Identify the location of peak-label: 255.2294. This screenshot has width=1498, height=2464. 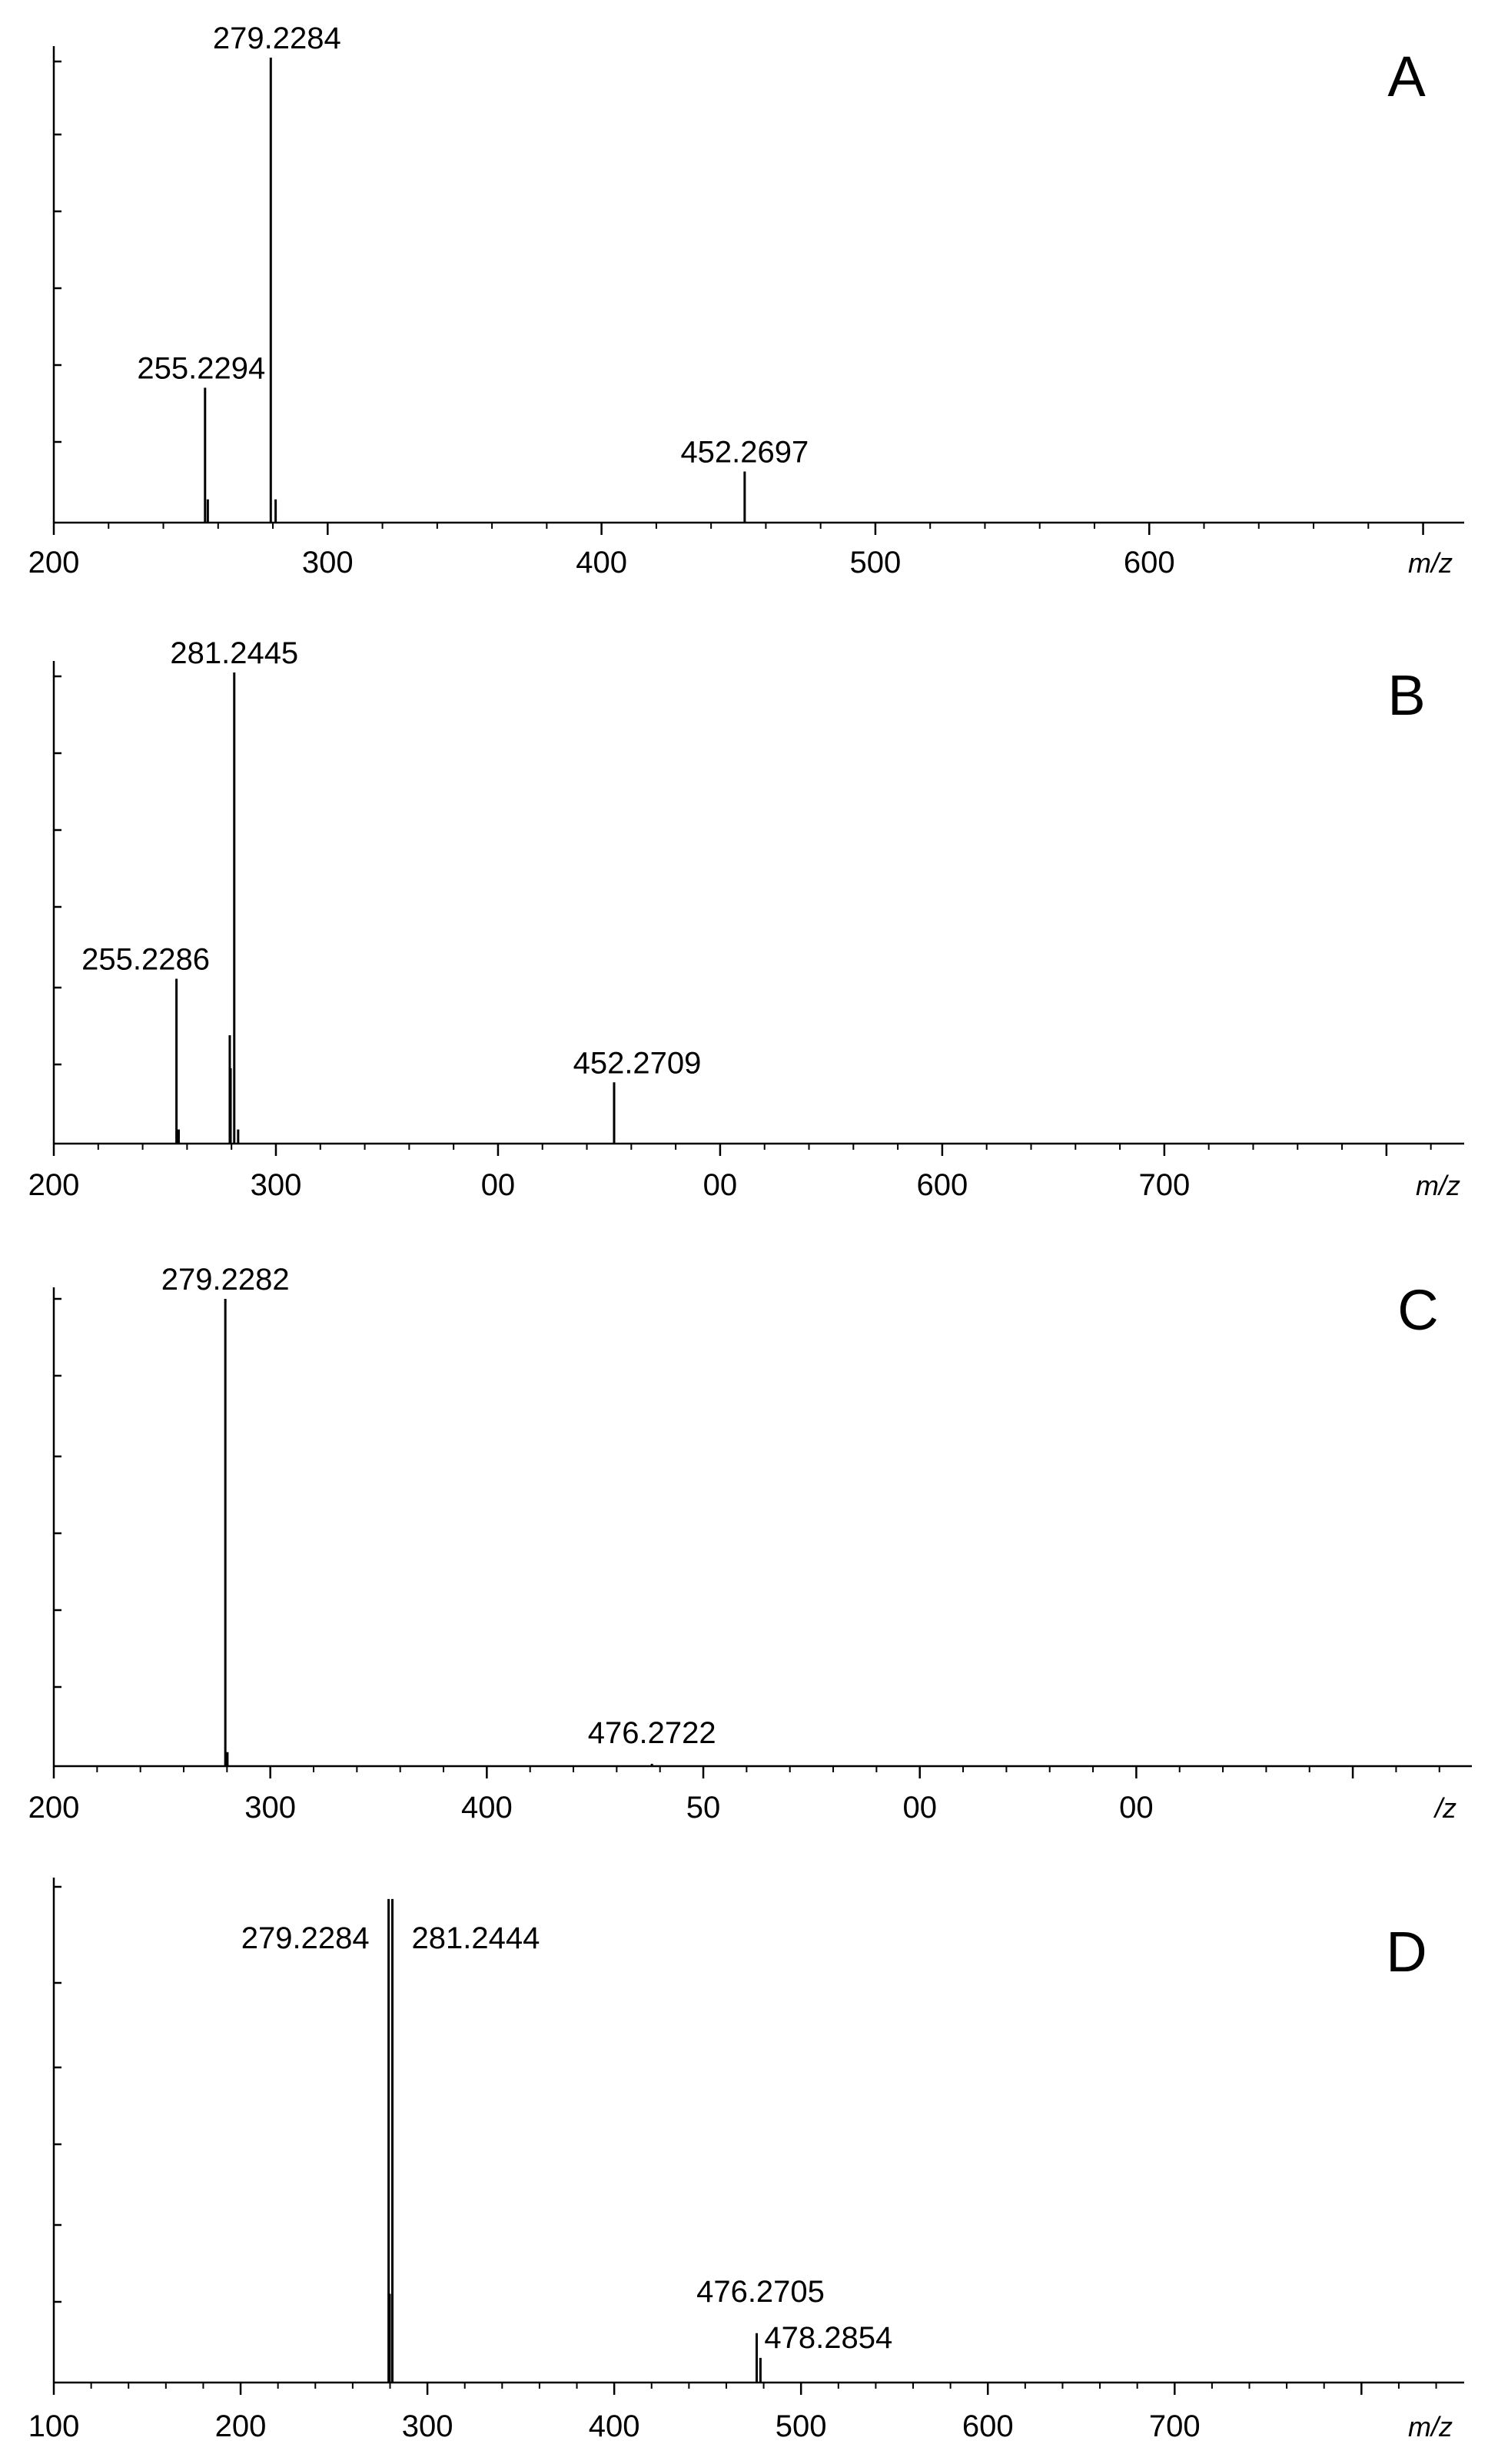
(201, 369).